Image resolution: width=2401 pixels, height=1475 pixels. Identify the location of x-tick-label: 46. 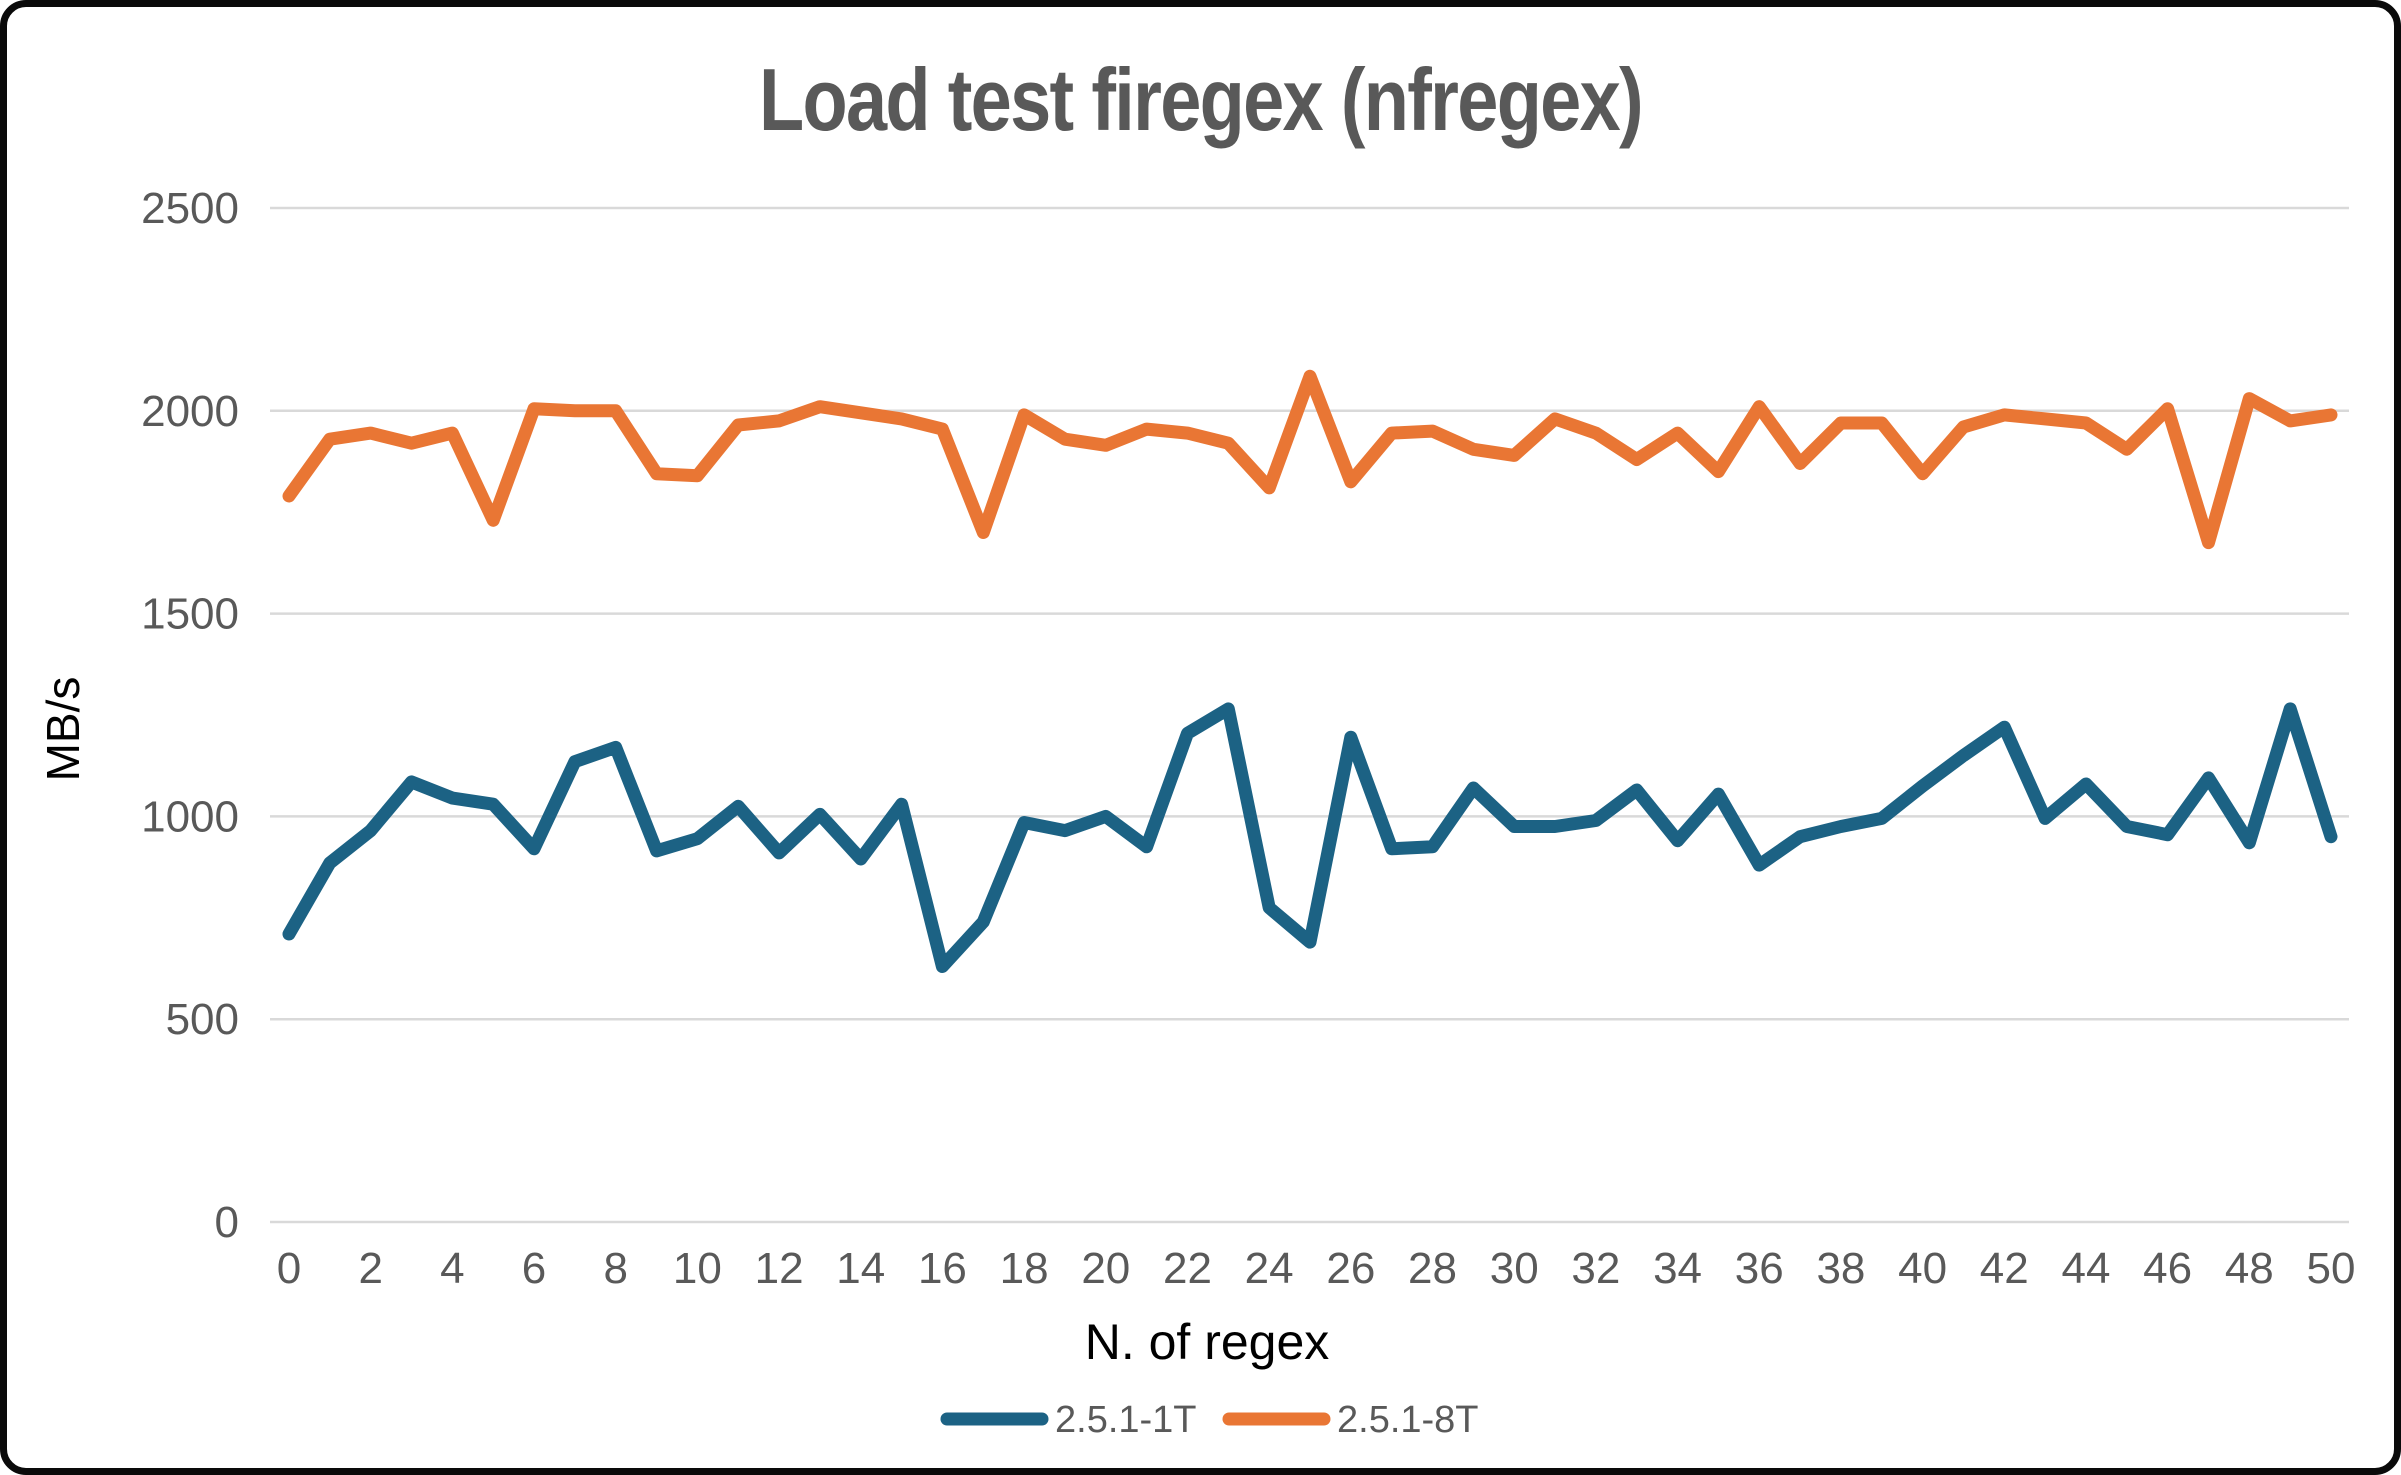
(2167, 1268).